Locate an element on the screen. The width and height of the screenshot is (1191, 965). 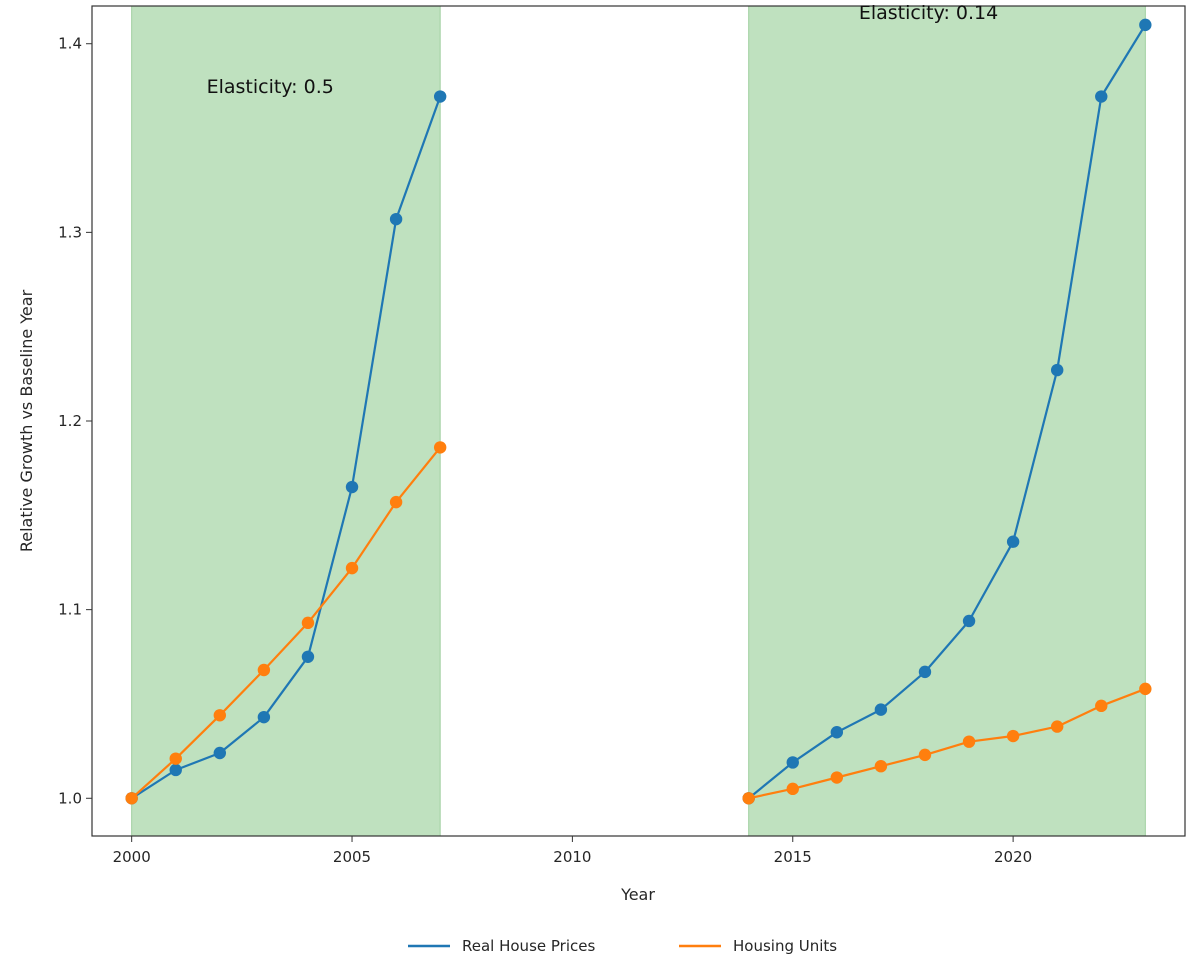
data-point-housing-units-2019 is located at coordinates (969, 741).